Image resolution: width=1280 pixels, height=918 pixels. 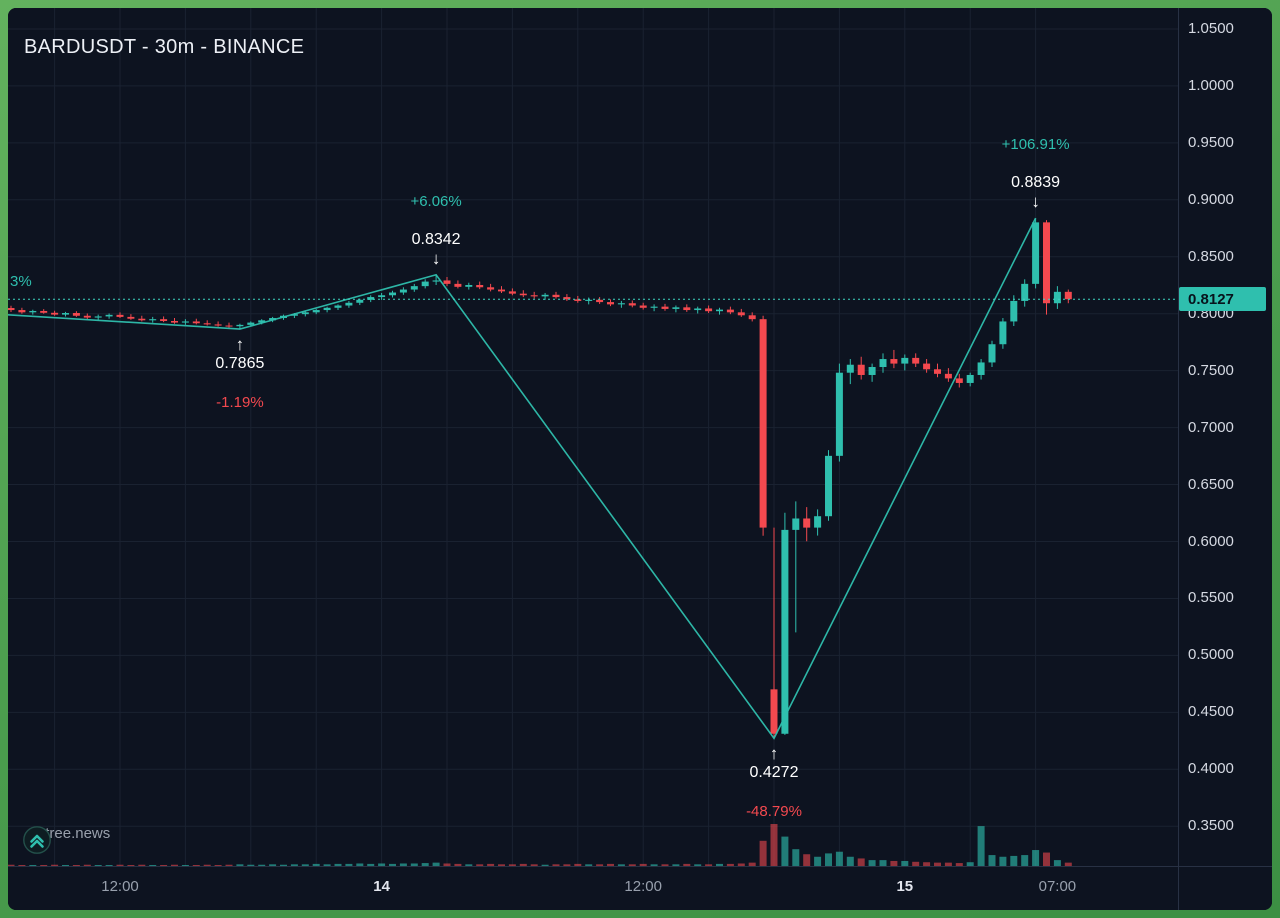 I want to click on swing-pct-label: +106.91%, so click(x=1035, y=145).